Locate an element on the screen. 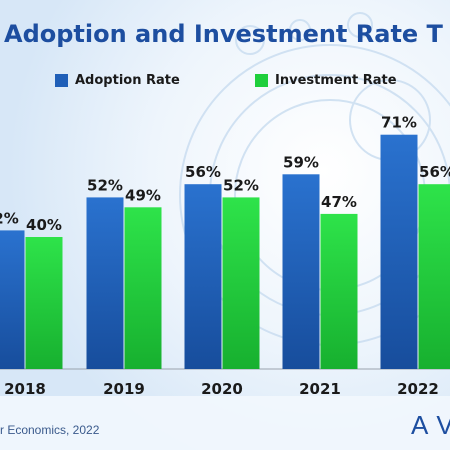 Image resolution: width=450 pixels, height=450 pixels. data-label-investment-2021: 47% is located at coordinates (339, 202).